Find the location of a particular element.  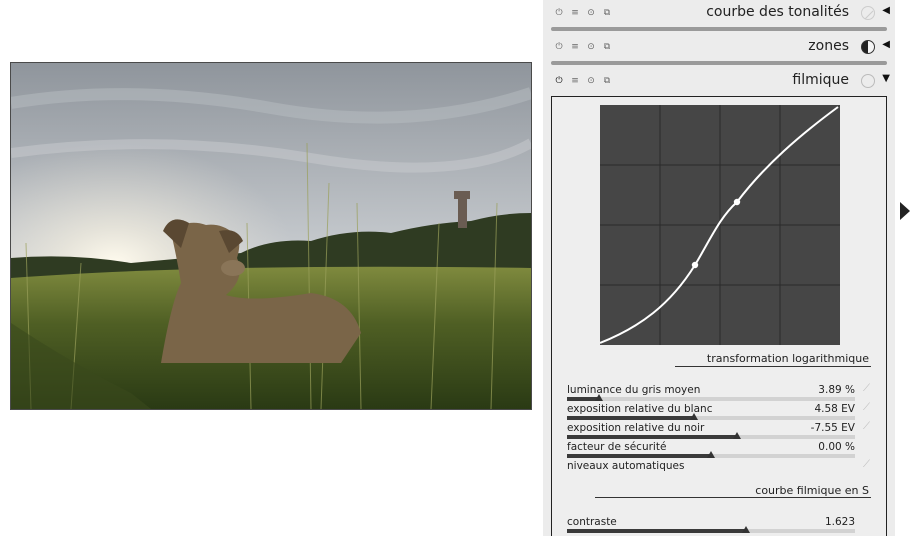

slider-value: -7.55 EV is located at coordinates (832, 428).